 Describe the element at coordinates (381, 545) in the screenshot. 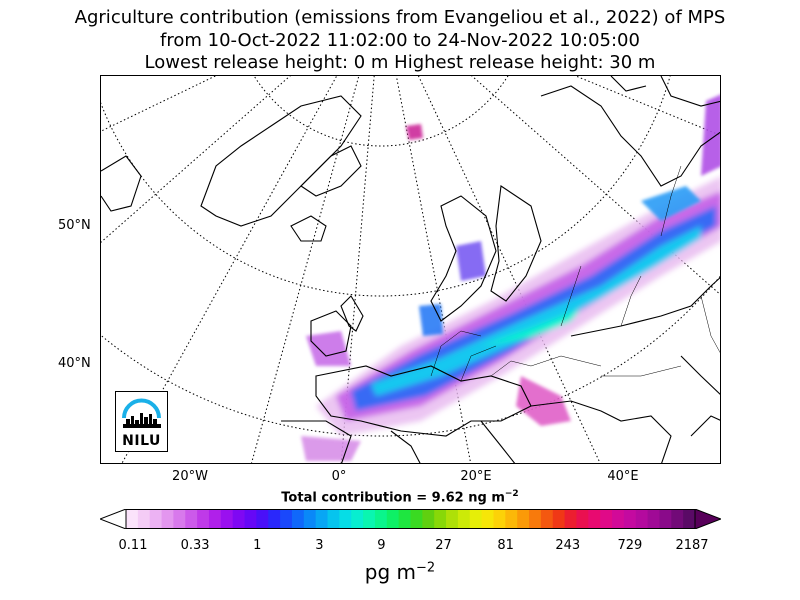

I see `colorbar-tick-label: 9` at that location.